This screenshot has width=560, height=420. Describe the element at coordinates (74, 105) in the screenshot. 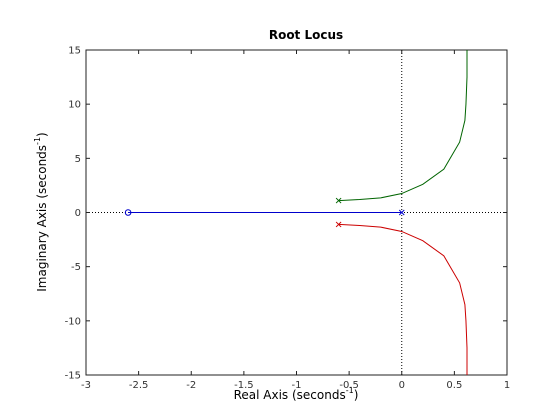

I see `y-tick-label: 10` at that location.